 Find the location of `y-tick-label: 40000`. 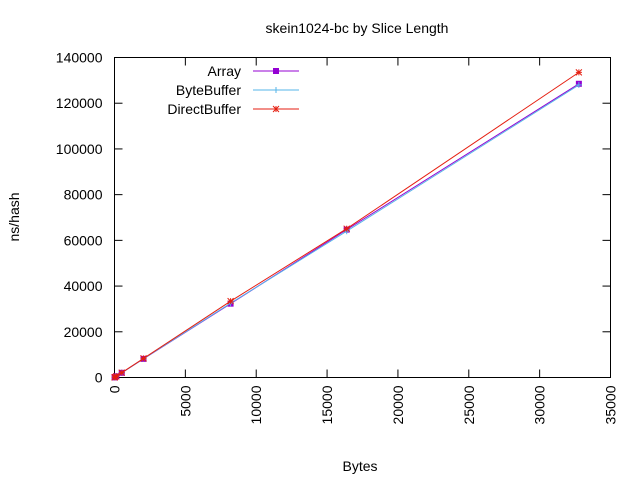

y-tick-label: 40000 is located at coordinates (83, 286).